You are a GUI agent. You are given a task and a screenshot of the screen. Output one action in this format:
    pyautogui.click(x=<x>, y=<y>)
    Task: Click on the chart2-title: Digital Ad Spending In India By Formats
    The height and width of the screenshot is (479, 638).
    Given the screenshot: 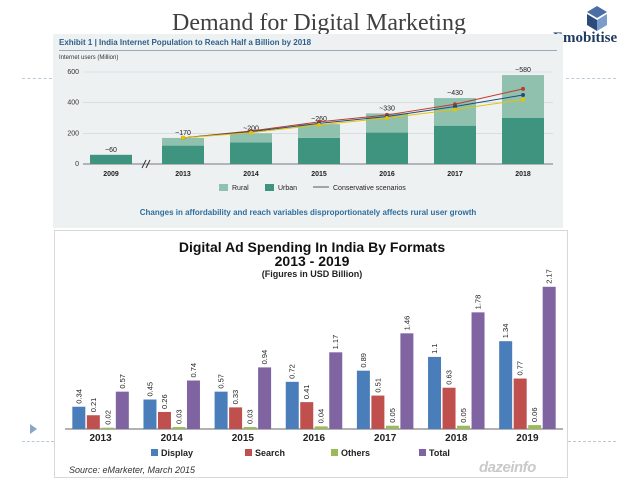 What is the action you would take?
    pyautogui.click(x=312, y=247)
    